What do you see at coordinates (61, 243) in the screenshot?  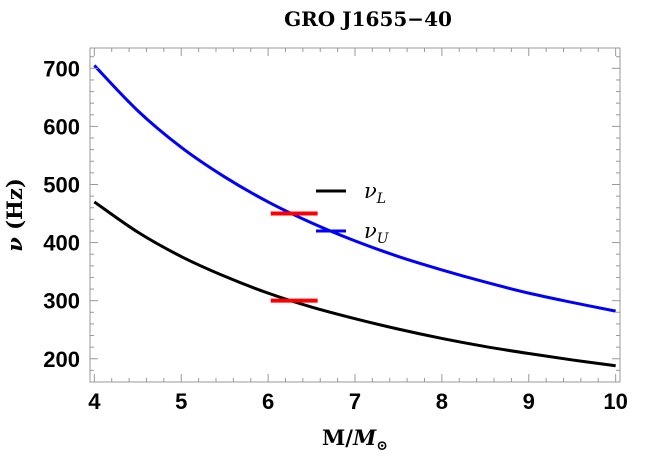 I see `y-tick-label: 400` at bounding box center [61, 243].